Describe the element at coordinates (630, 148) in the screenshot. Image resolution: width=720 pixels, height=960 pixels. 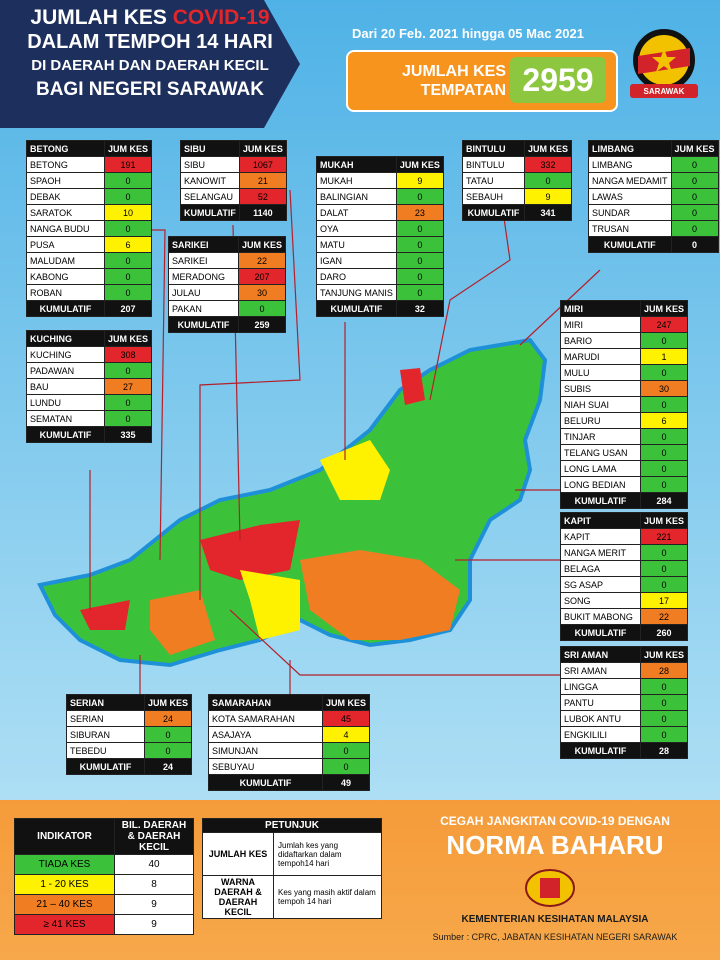
I see `district-name: LIMBANG` at that location.